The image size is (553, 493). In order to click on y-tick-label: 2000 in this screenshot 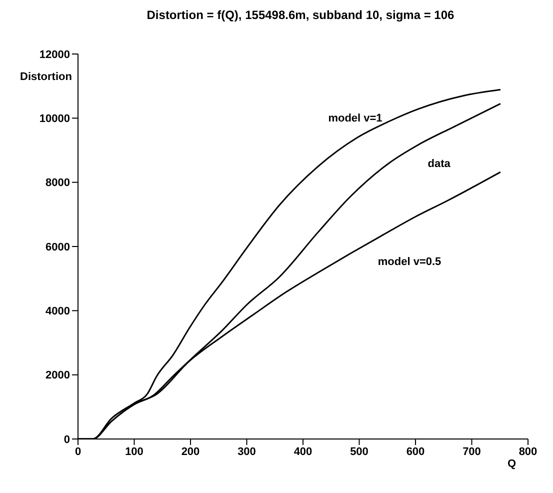, I will do `click(58, 376)`.